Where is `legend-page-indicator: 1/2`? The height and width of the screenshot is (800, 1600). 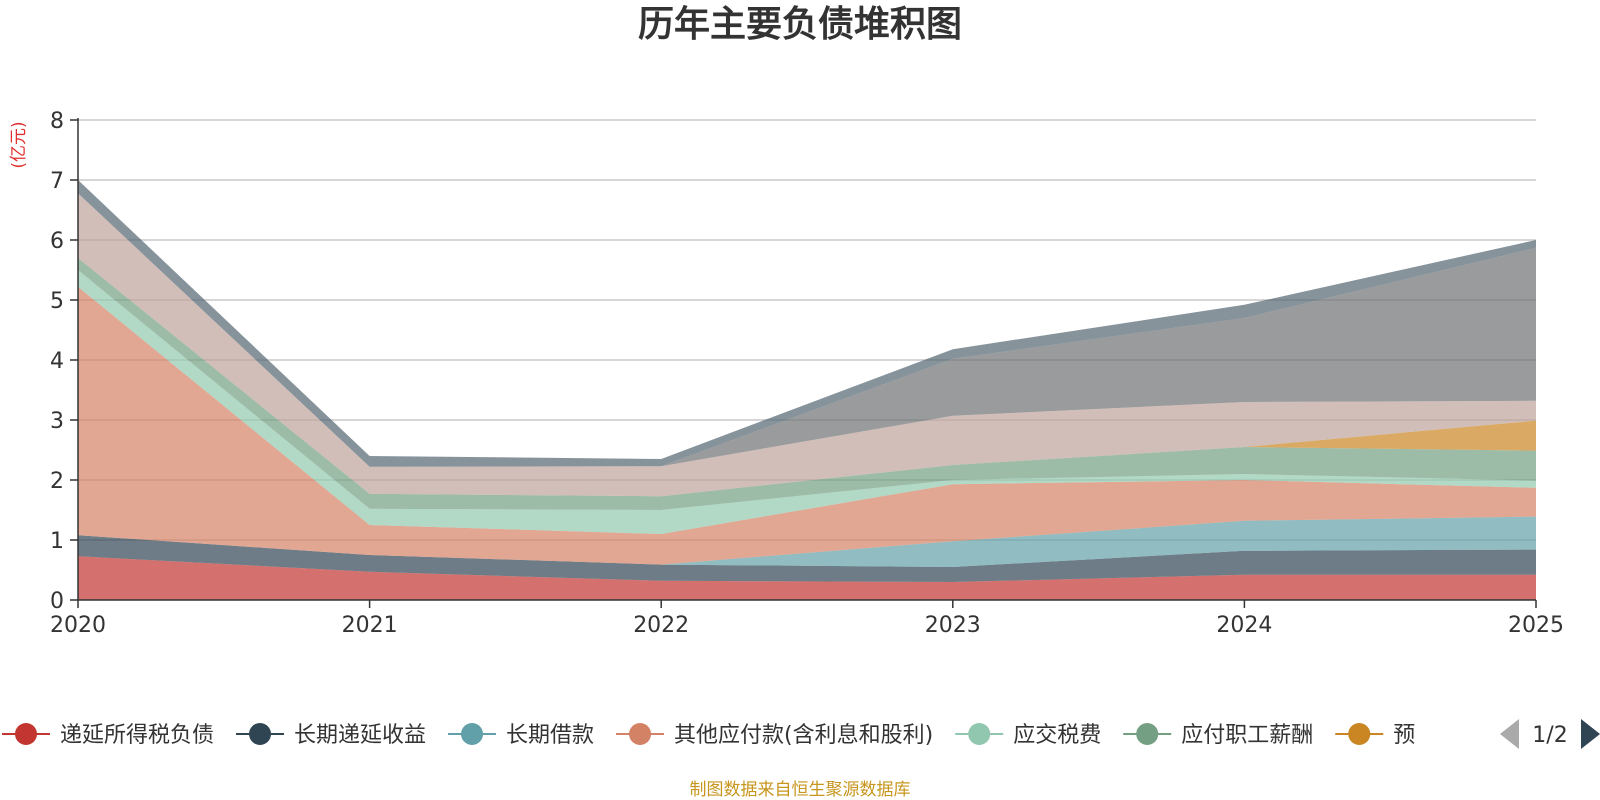 legend-page-indicator: 1/2 is located at coordinates (1549, 735).